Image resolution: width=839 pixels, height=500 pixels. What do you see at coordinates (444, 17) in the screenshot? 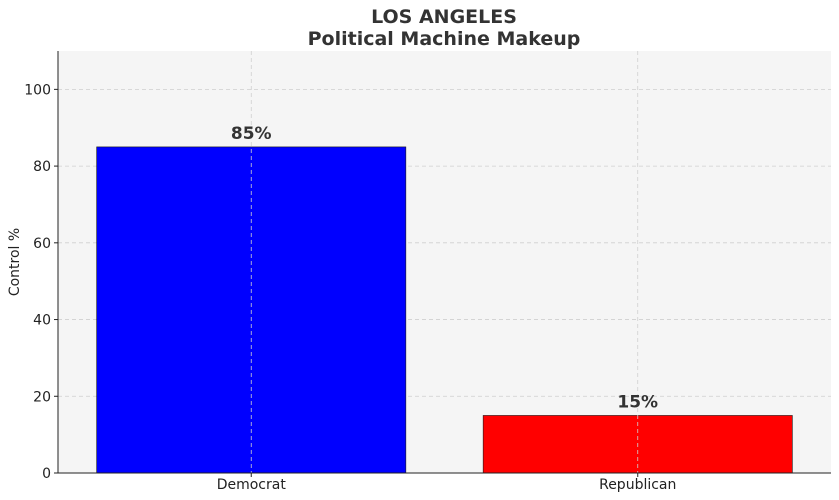
I see `chart-title: LOS ANGELES` at bounding box center [444, 17].